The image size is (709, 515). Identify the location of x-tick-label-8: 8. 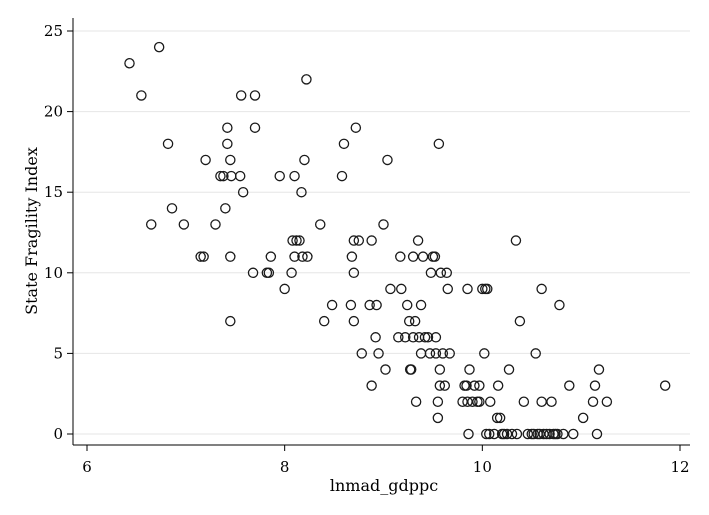
(285, 467).